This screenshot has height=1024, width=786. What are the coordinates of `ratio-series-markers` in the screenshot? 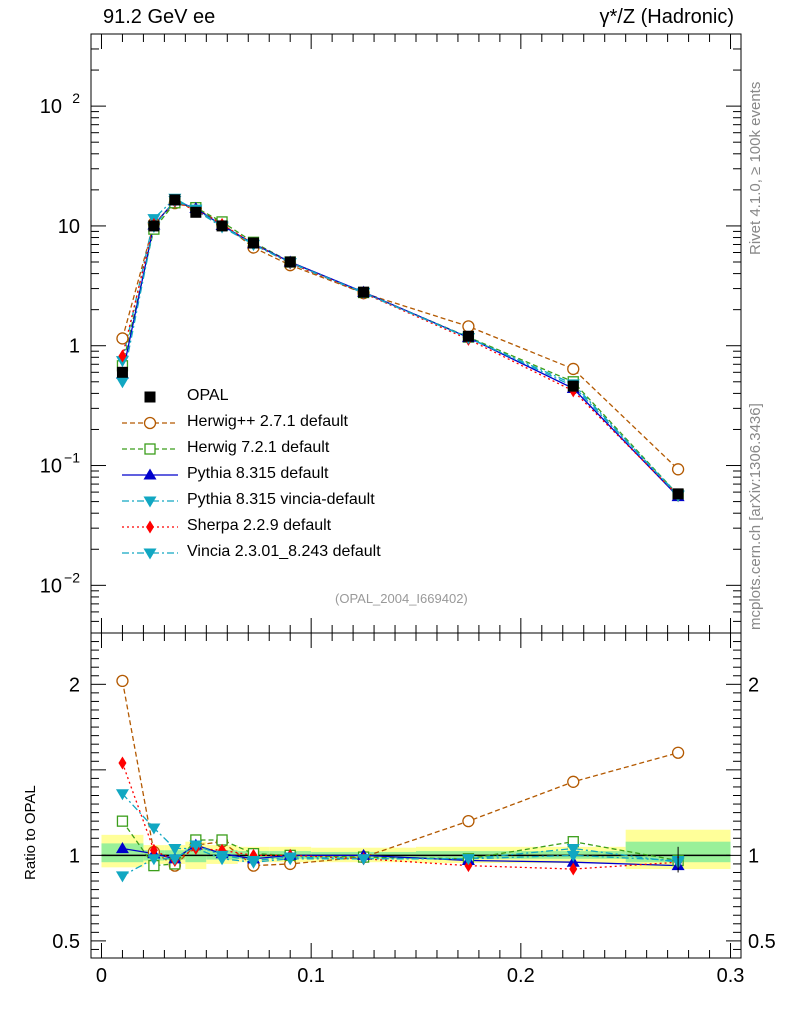 It's located at (400, 778).